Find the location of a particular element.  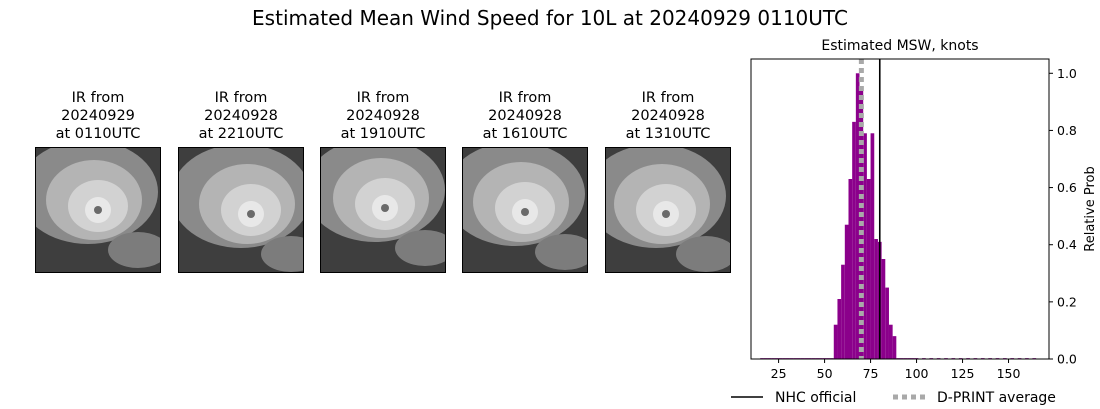

ir-label-time: at 0110UTC is located at coordinates (98, 134).